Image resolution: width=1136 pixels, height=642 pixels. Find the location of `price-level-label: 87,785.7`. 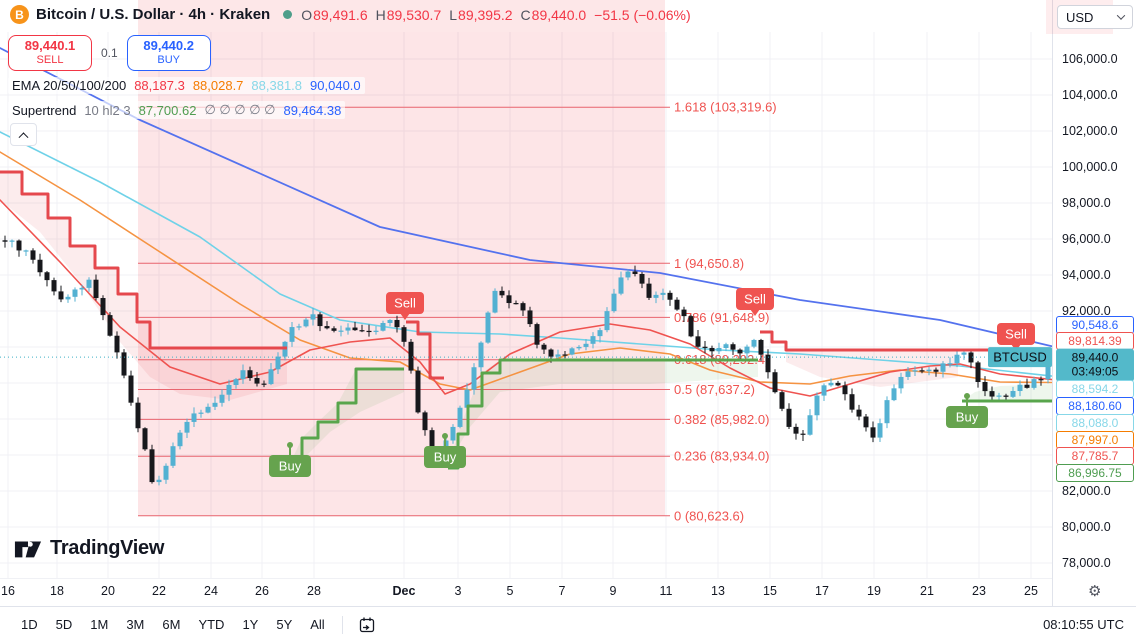

price-level-label: 87,785.7 is located at coordinates (1095, 456).